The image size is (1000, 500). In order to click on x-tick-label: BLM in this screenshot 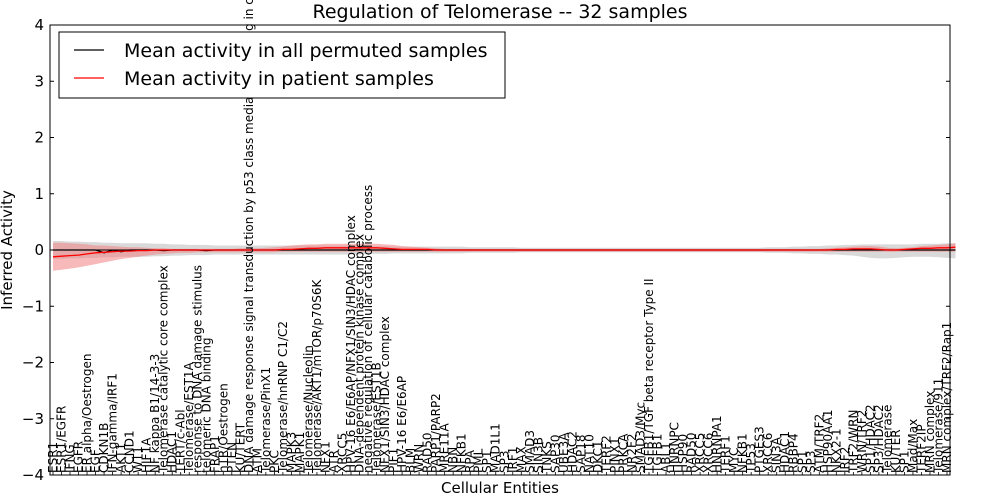, I will do `click(411, 460)`.